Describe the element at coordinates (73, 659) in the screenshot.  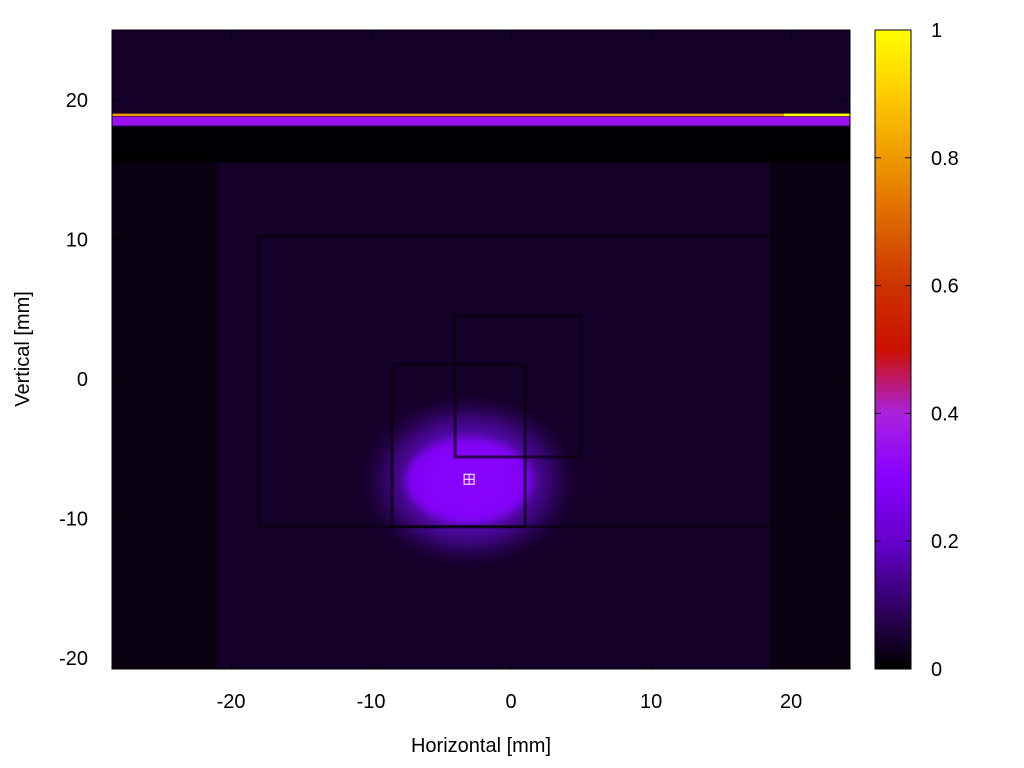
I see `y-tick-label: -20` at that location.